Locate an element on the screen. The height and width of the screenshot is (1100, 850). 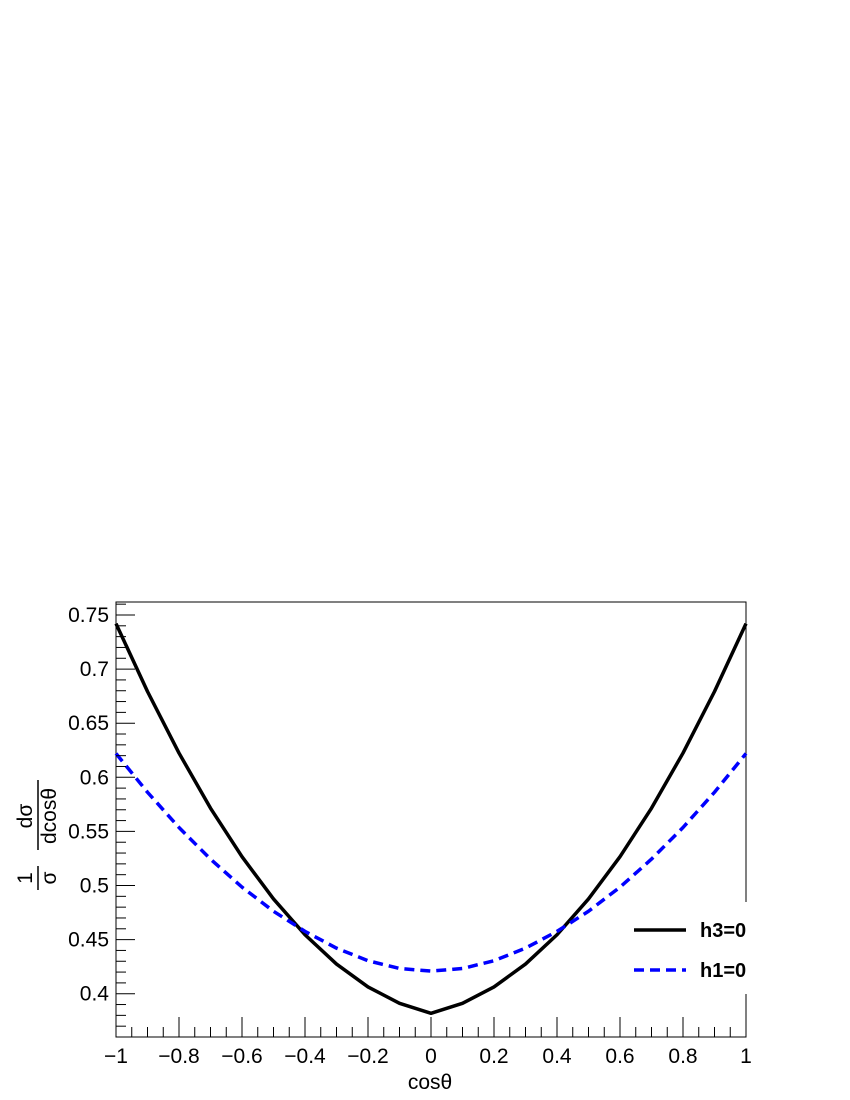
y-tick-label: 0.55 is located at coordinates (88, 831).